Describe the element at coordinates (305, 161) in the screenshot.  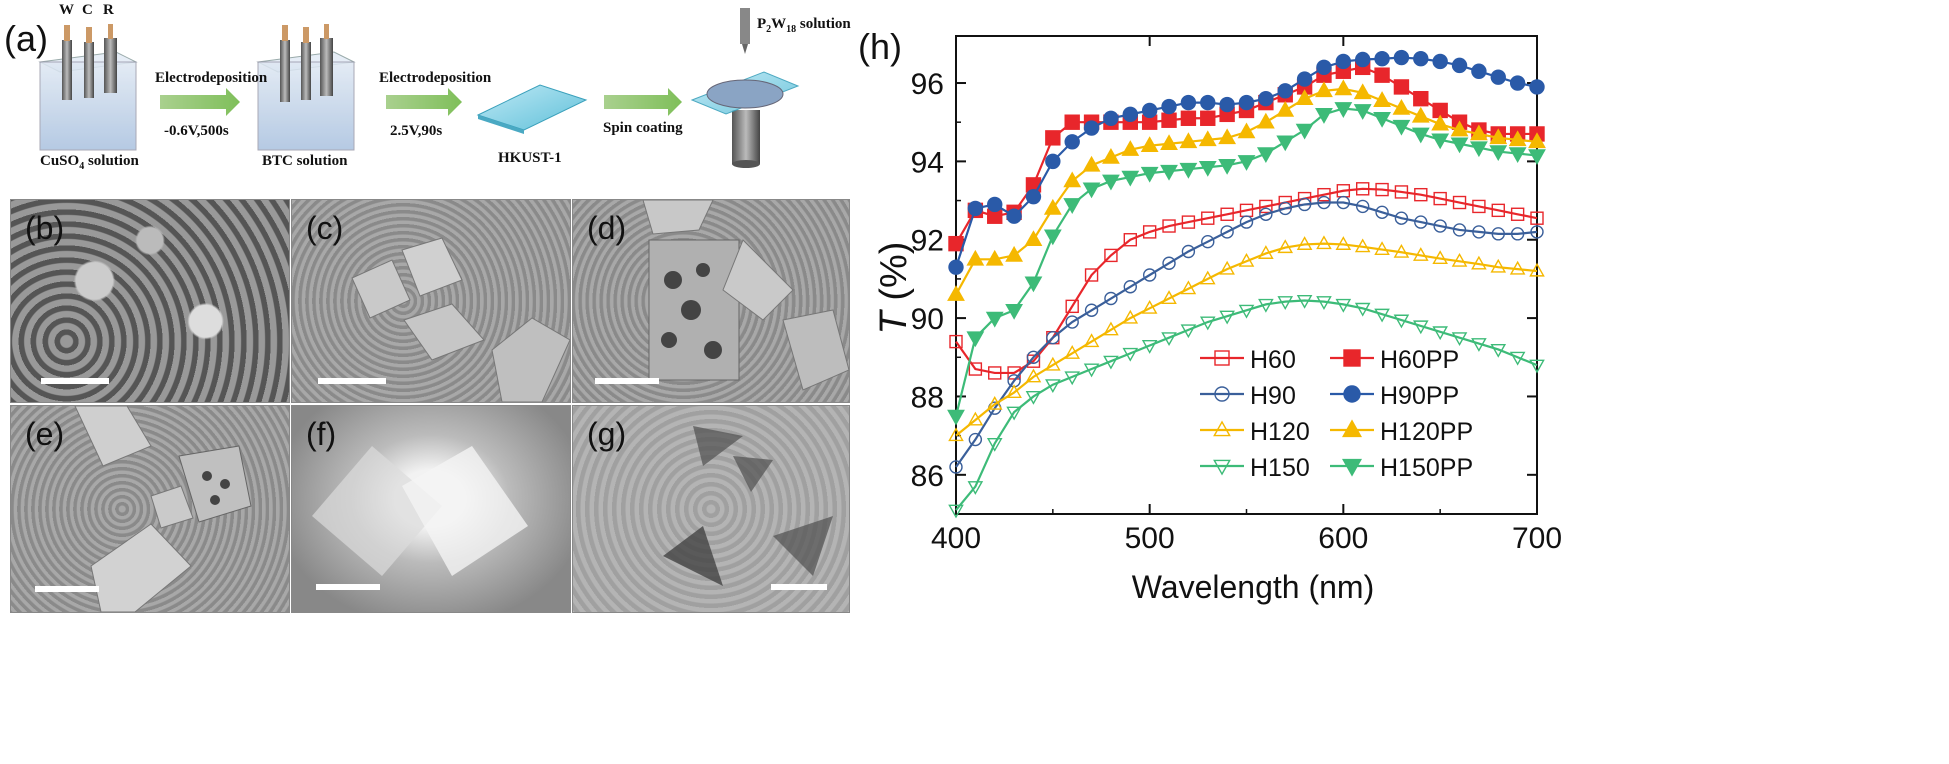
I see `step-btc-label: BTC solution` at that location.